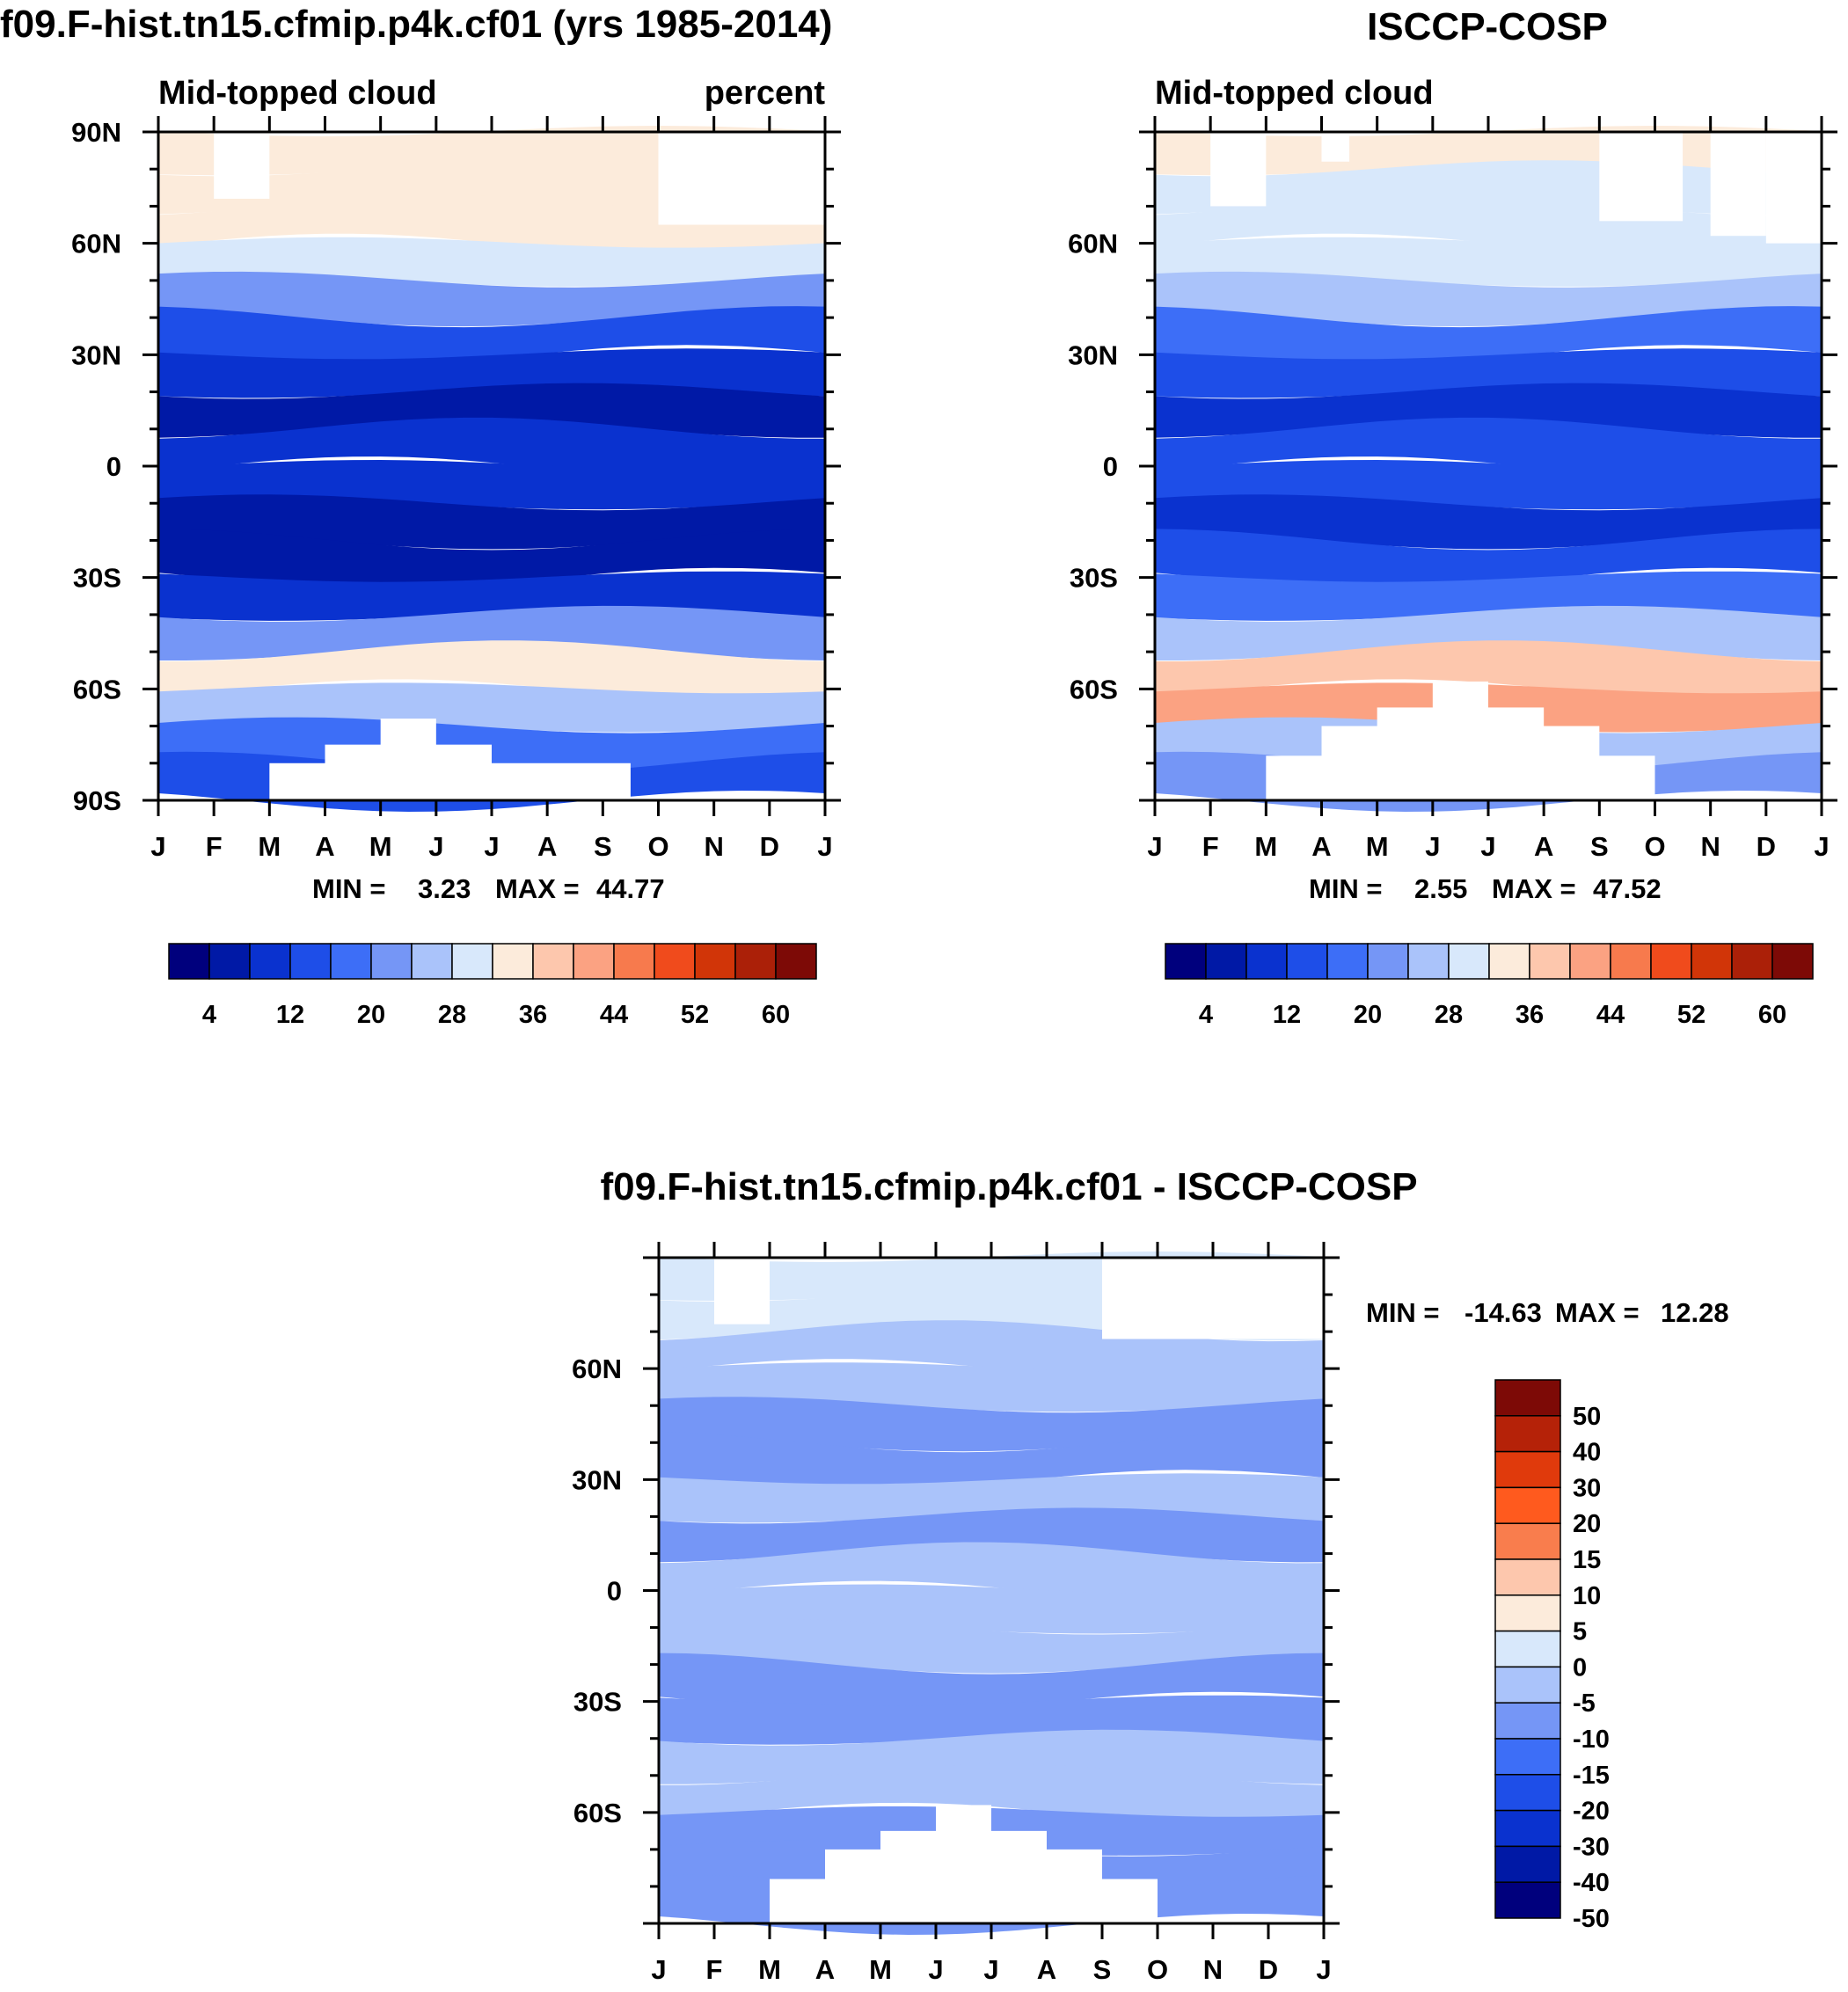  What do you see at coordinates (371, 1015) in the screenshot?
I see `model-colorbar-label: 20` at bounding box center [371, 1015].